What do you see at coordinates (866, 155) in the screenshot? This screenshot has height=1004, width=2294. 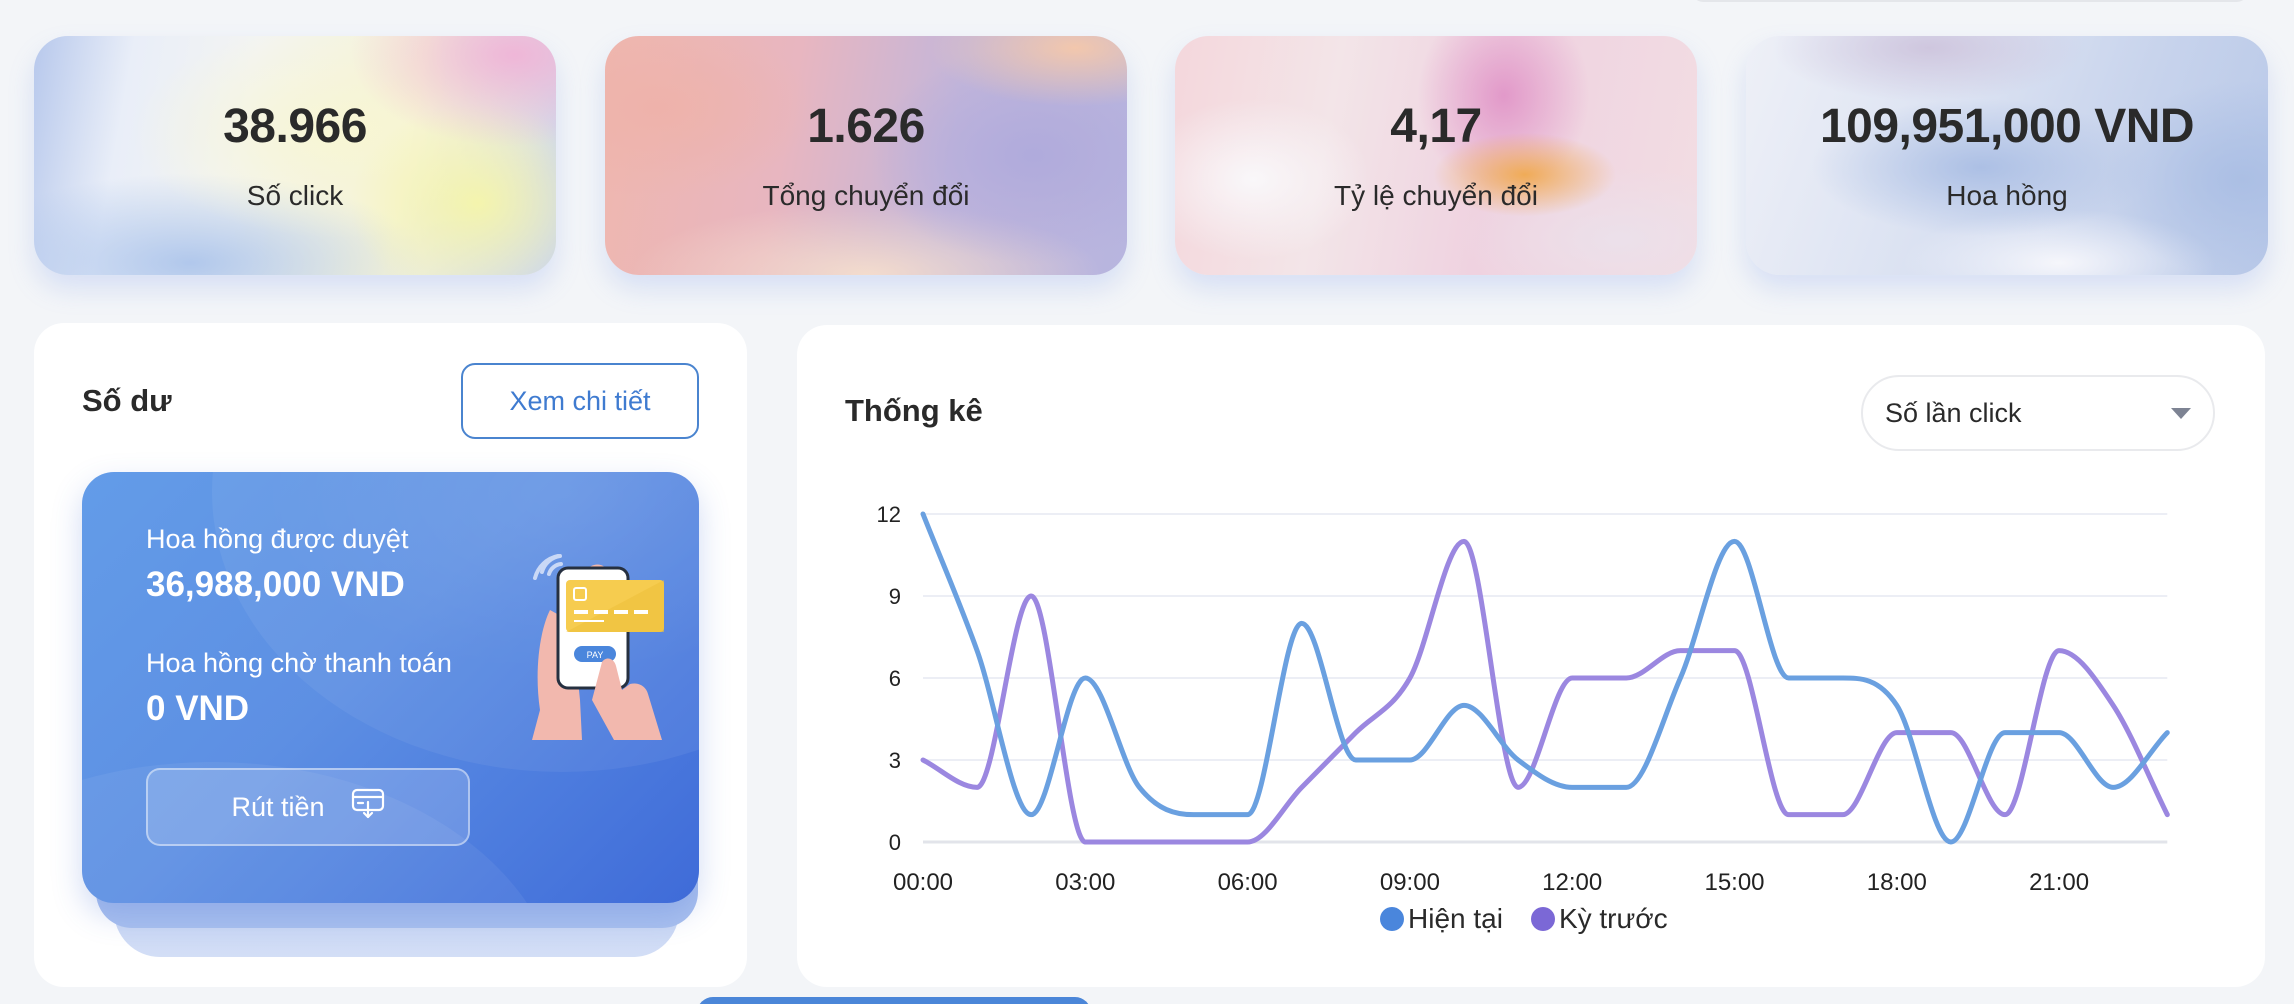 I see `stat-card-conversions: 1.626 Tổng chuyển đổi` at bounding box center [866, 155].